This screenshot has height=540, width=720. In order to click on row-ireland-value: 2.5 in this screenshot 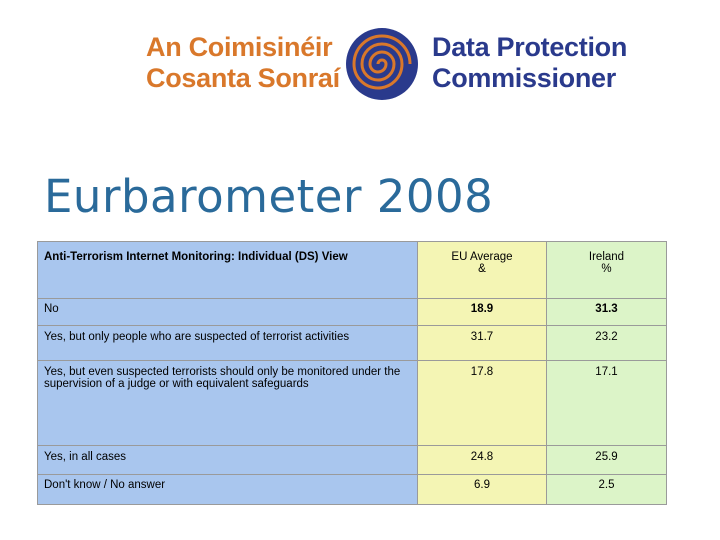, I will do `click(606, 489)`.